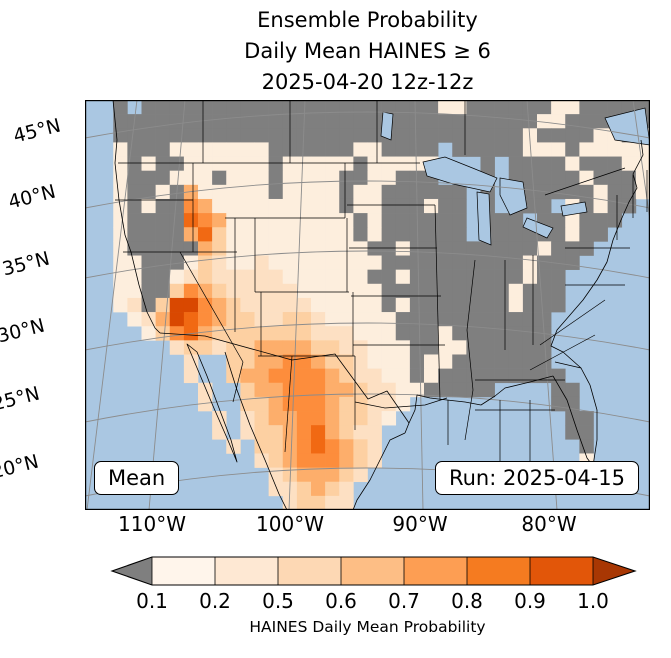 Image resolution: width=671 pixels, height=658 pixels. What do you see at coordinates (20, 467) in the screenshot?
I see `lat-tick-label: 20°N` at bounding box center [20, 467].